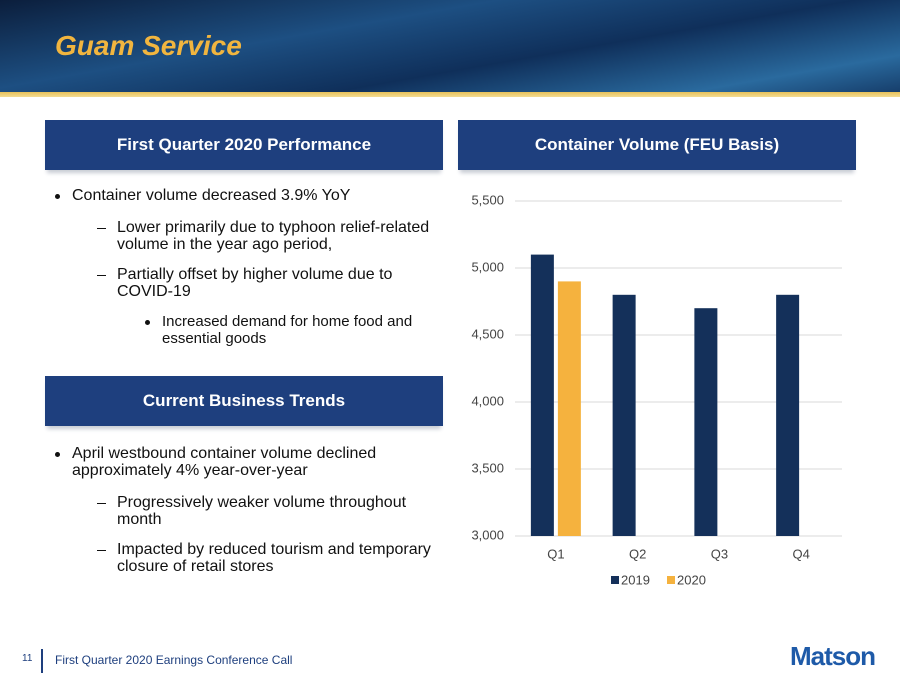 This screenshot has height=675, width=900. What do you see at coordinates (244, 145) in the screenshot?
I see `panel-header: First Quarter 2020 Performance` at bounding box center [244, 145].